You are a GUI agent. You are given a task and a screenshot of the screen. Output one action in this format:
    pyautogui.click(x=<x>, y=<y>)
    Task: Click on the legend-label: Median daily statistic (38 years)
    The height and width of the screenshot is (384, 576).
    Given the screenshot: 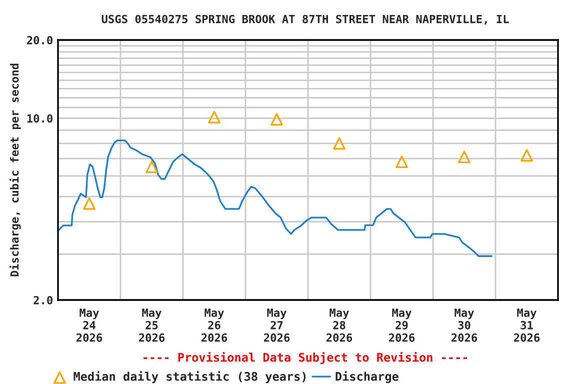 What is the action you would take?
    pyautogui.click(x=190, y=377)
    